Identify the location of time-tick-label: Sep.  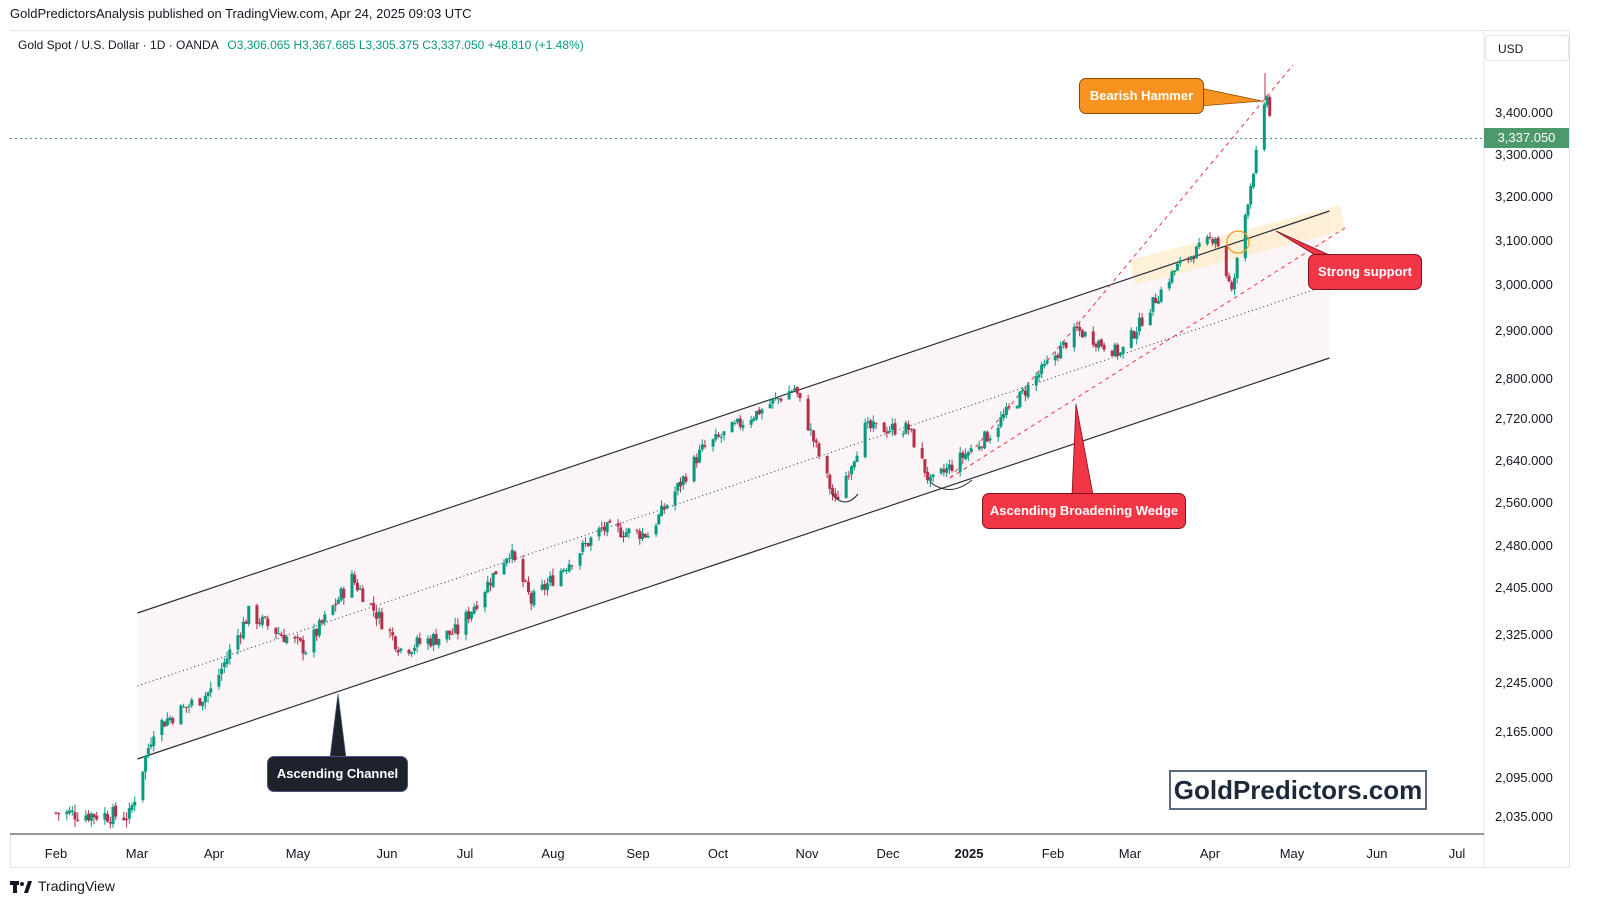
(637, 853).